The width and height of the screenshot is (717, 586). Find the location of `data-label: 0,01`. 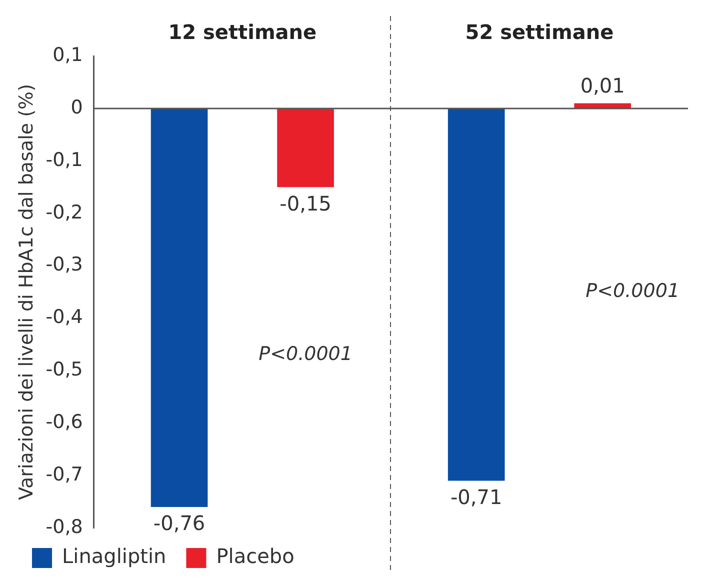

data-label: 0,01 is located at coordinates (602, 85).